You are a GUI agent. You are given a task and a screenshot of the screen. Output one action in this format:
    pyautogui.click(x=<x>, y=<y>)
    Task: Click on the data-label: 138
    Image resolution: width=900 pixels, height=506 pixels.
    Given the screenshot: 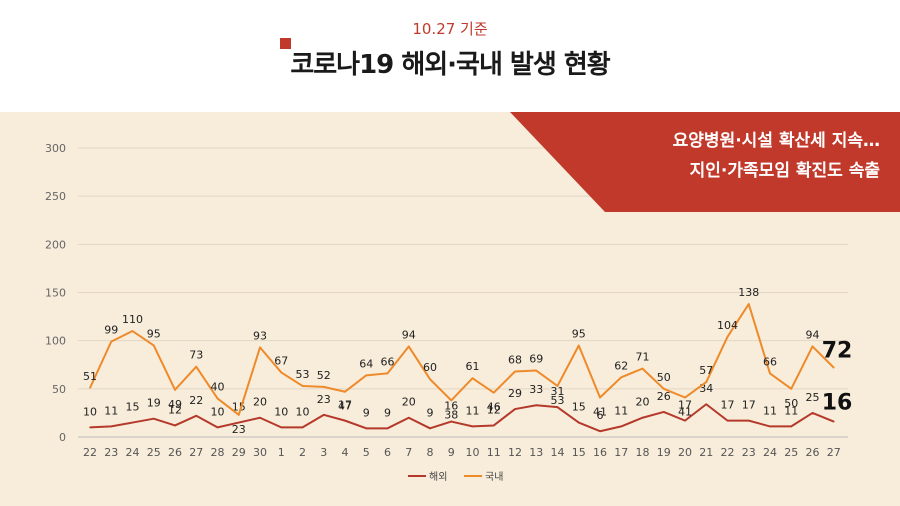 What is the action you would take?
    pyautogui.click(x=748, y=292)
    